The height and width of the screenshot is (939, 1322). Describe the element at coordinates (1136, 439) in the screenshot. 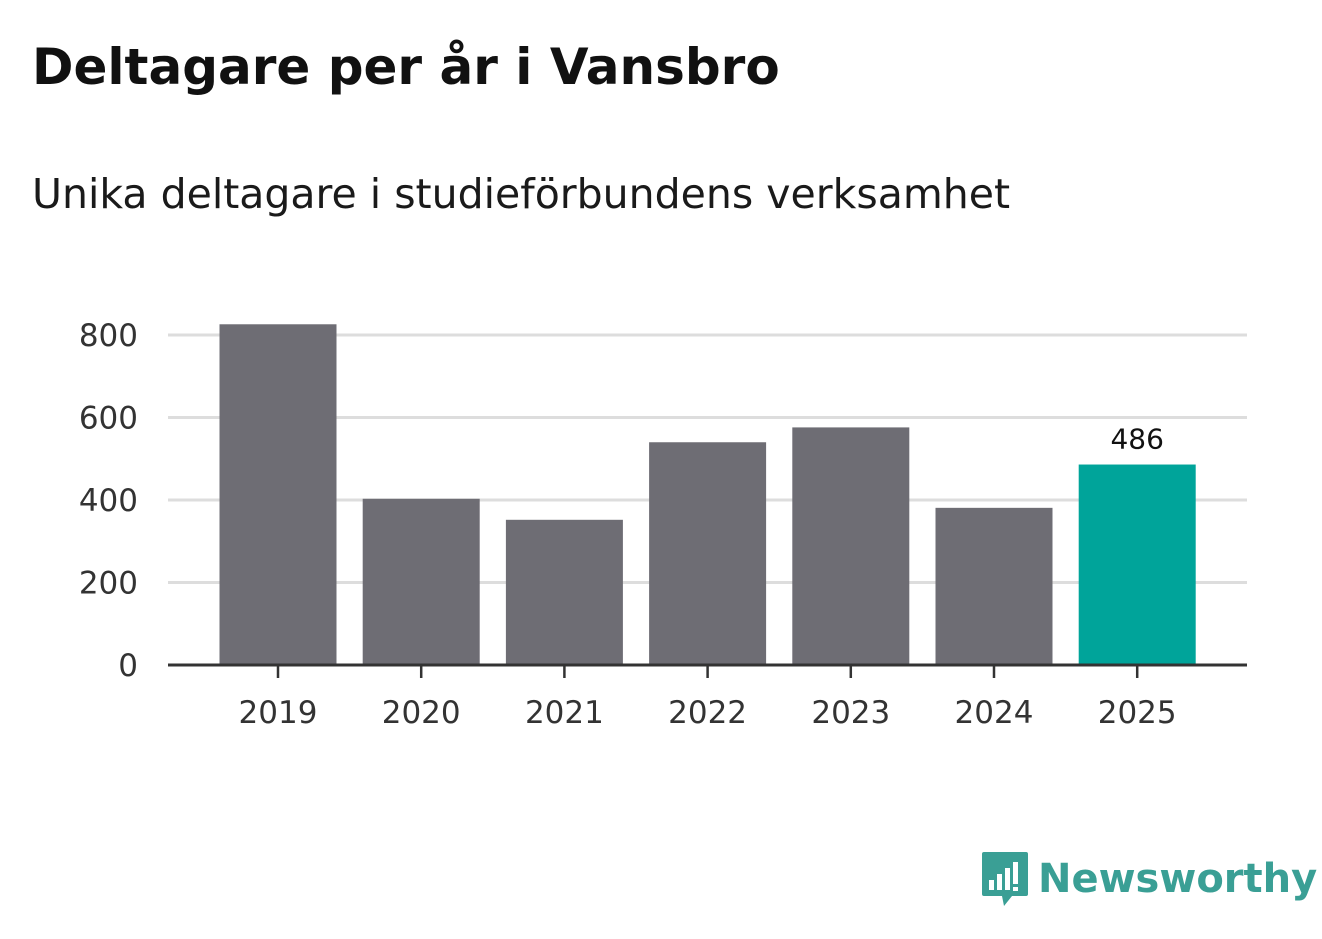

I see `data-label-2025: 486` at that location.